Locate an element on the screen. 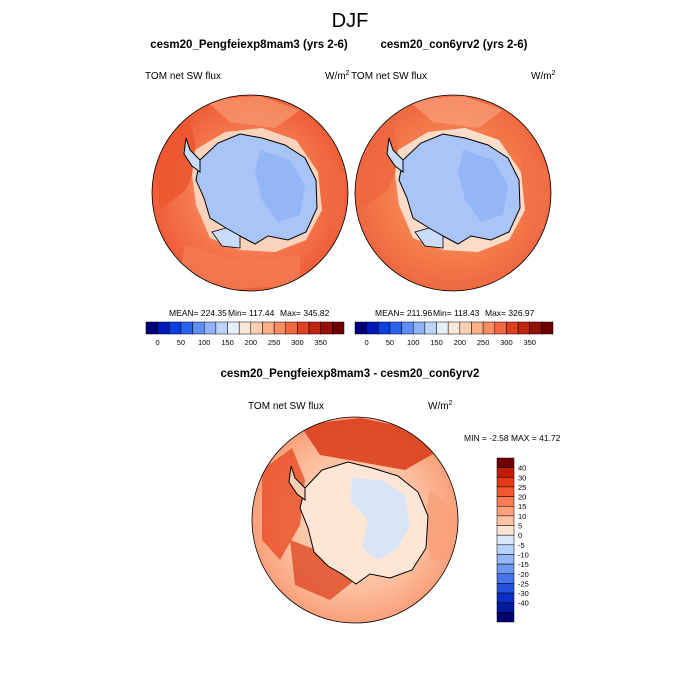 The width and height of the screenshot is (700, 700). map-diff is located at coordinates (355, 520).